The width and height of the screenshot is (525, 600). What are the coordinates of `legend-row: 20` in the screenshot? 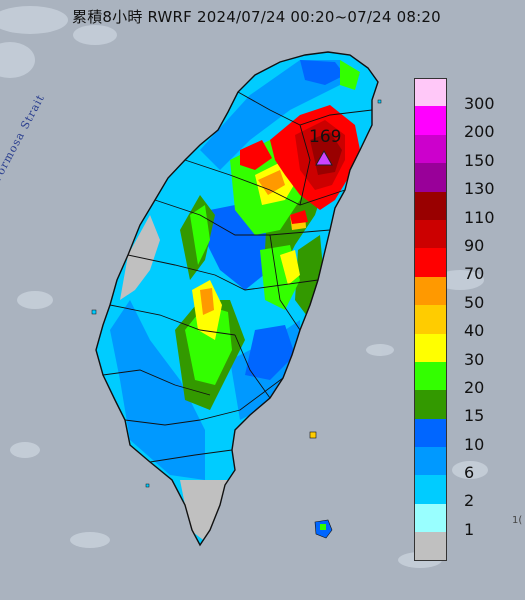 It's located at (469, 379).